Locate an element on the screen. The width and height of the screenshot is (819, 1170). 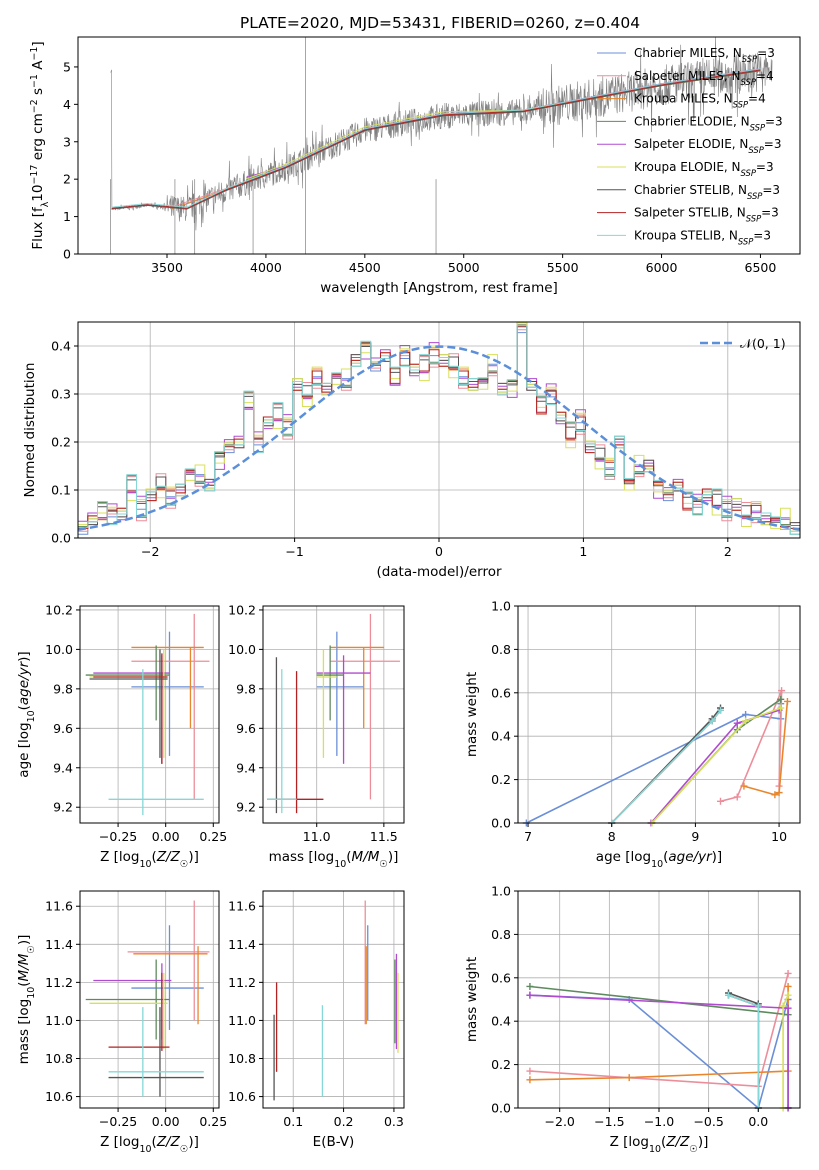
label-part: −1 is located at coordinates (34, 54).